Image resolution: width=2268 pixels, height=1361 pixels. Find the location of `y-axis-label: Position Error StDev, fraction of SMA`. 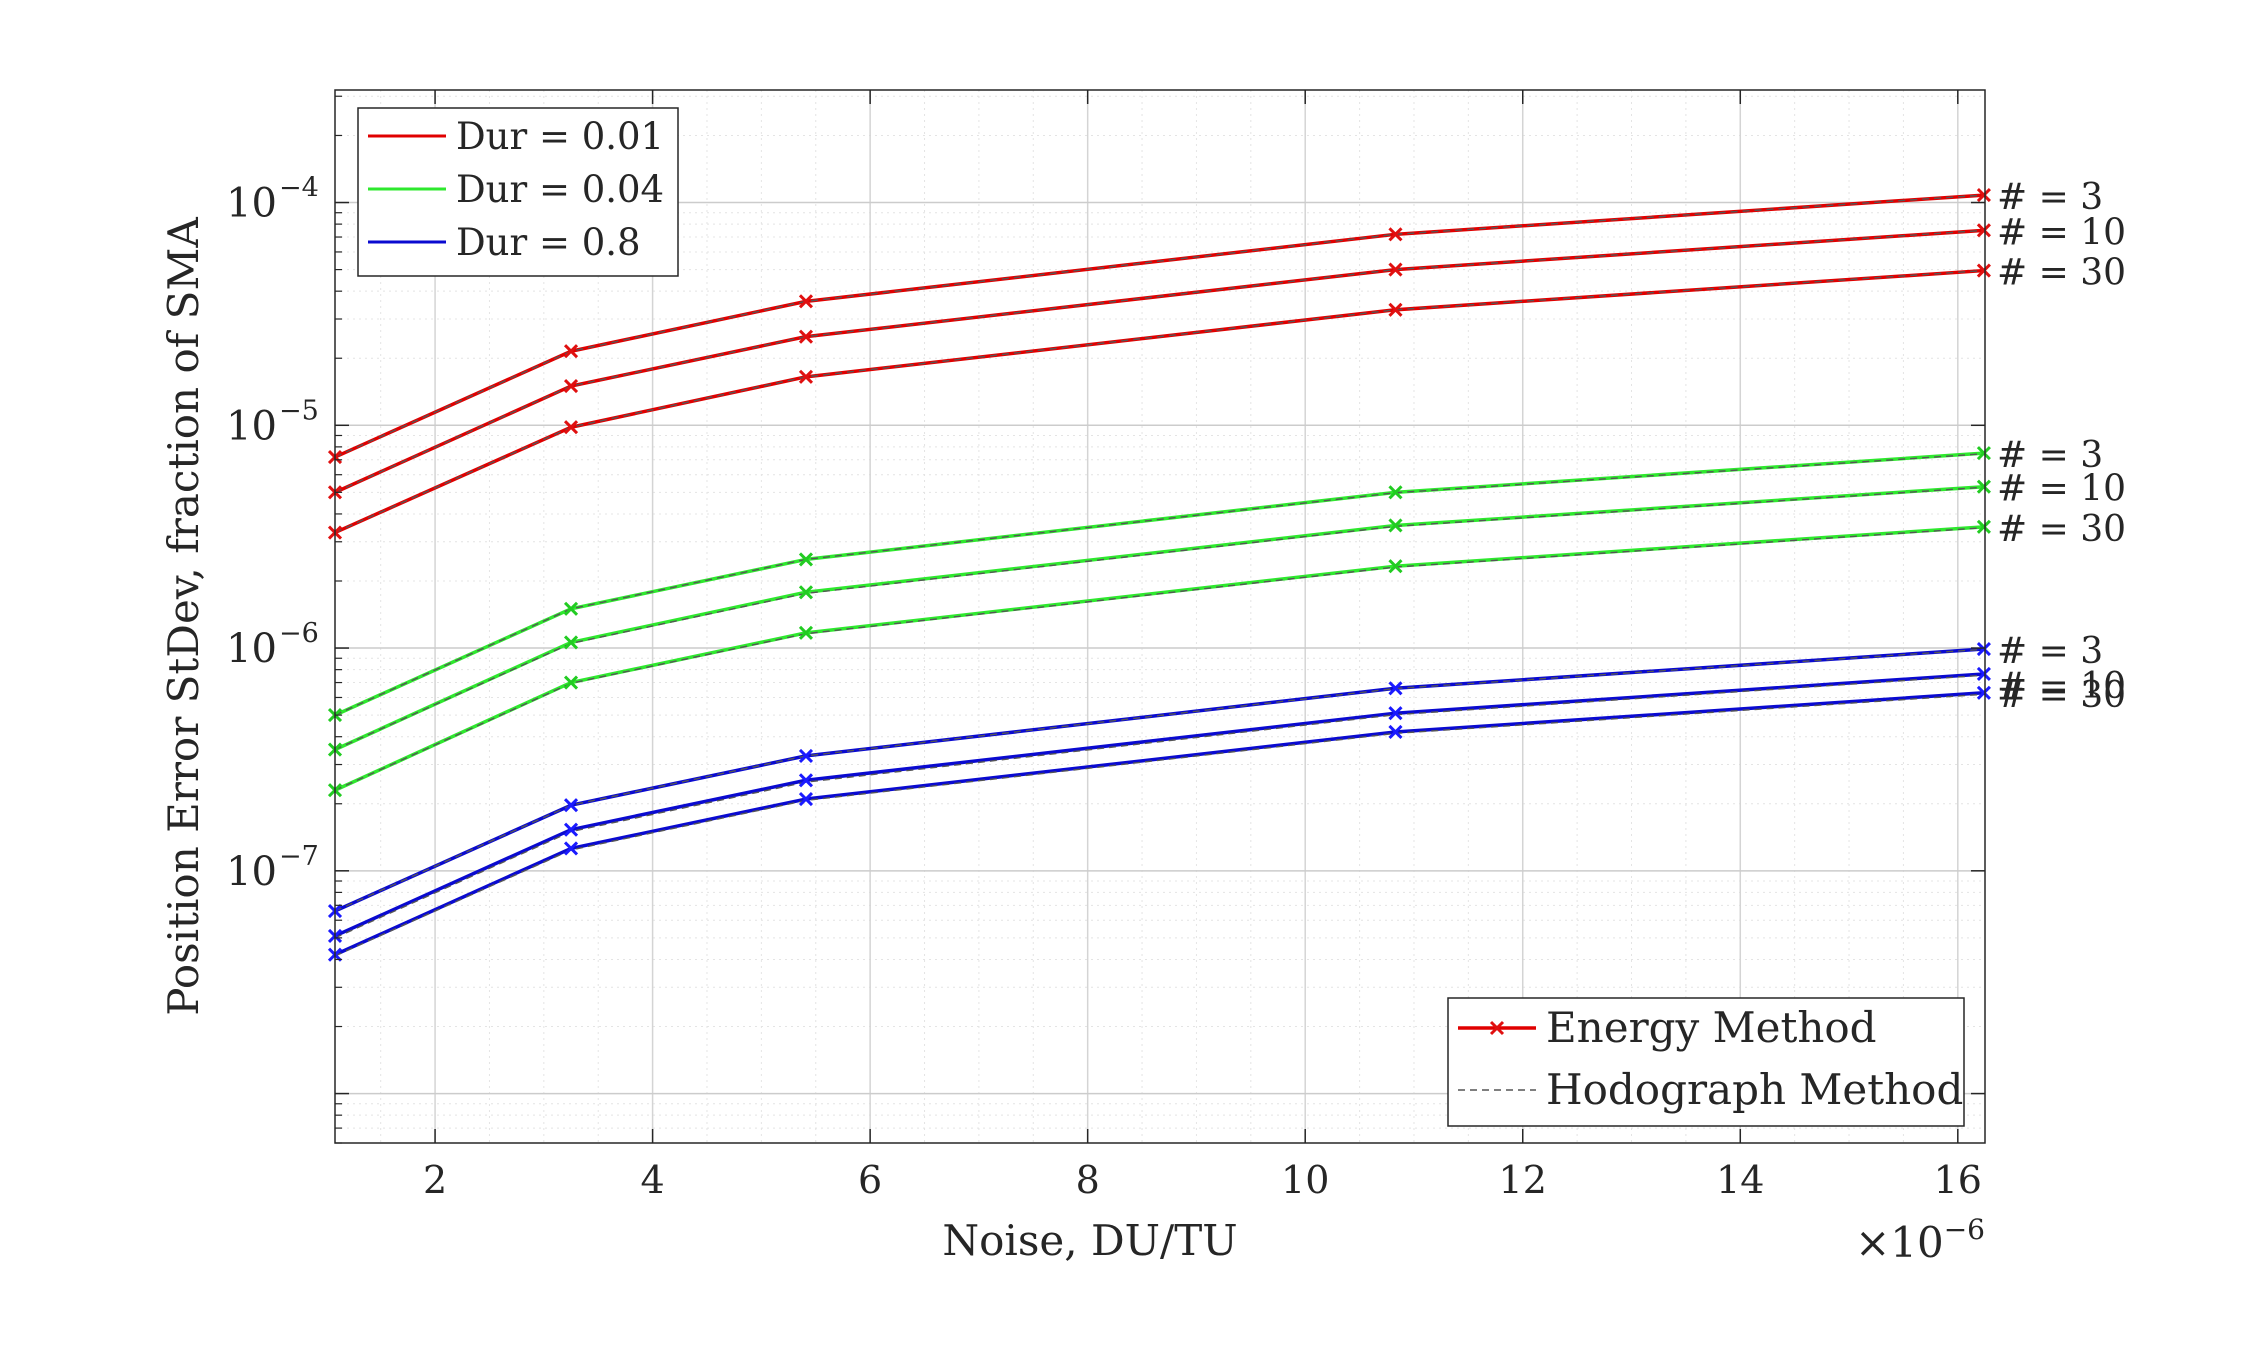

y-axis-label: Position Error StDev, fraction of SMA is located at coordinates (183, 616).